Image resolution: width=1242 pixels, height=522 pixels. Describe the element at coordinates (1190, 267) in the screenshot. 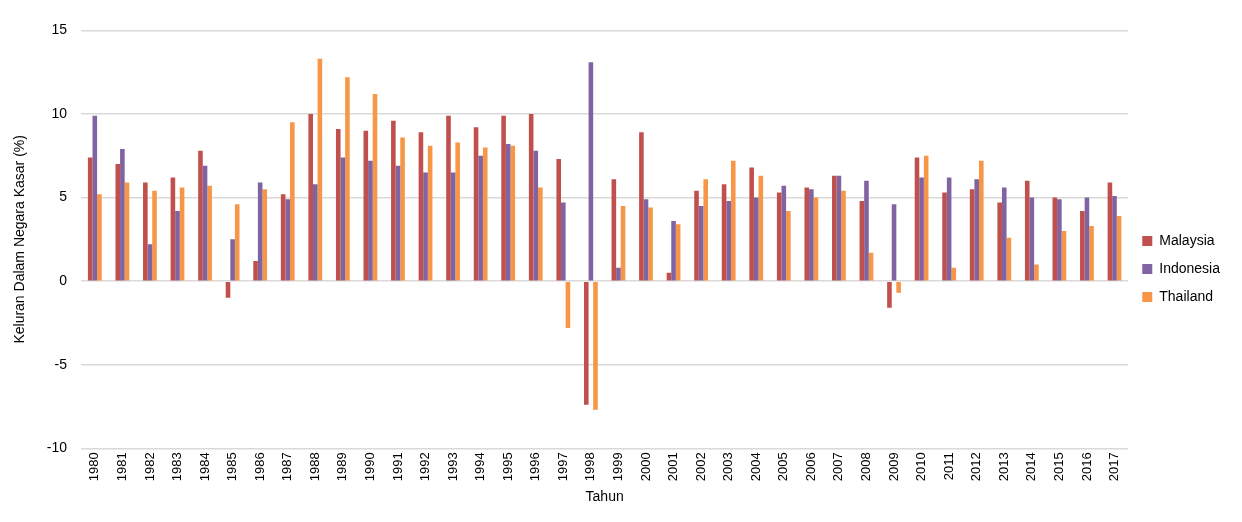

I see `legend-label: Indonesia` at that location.